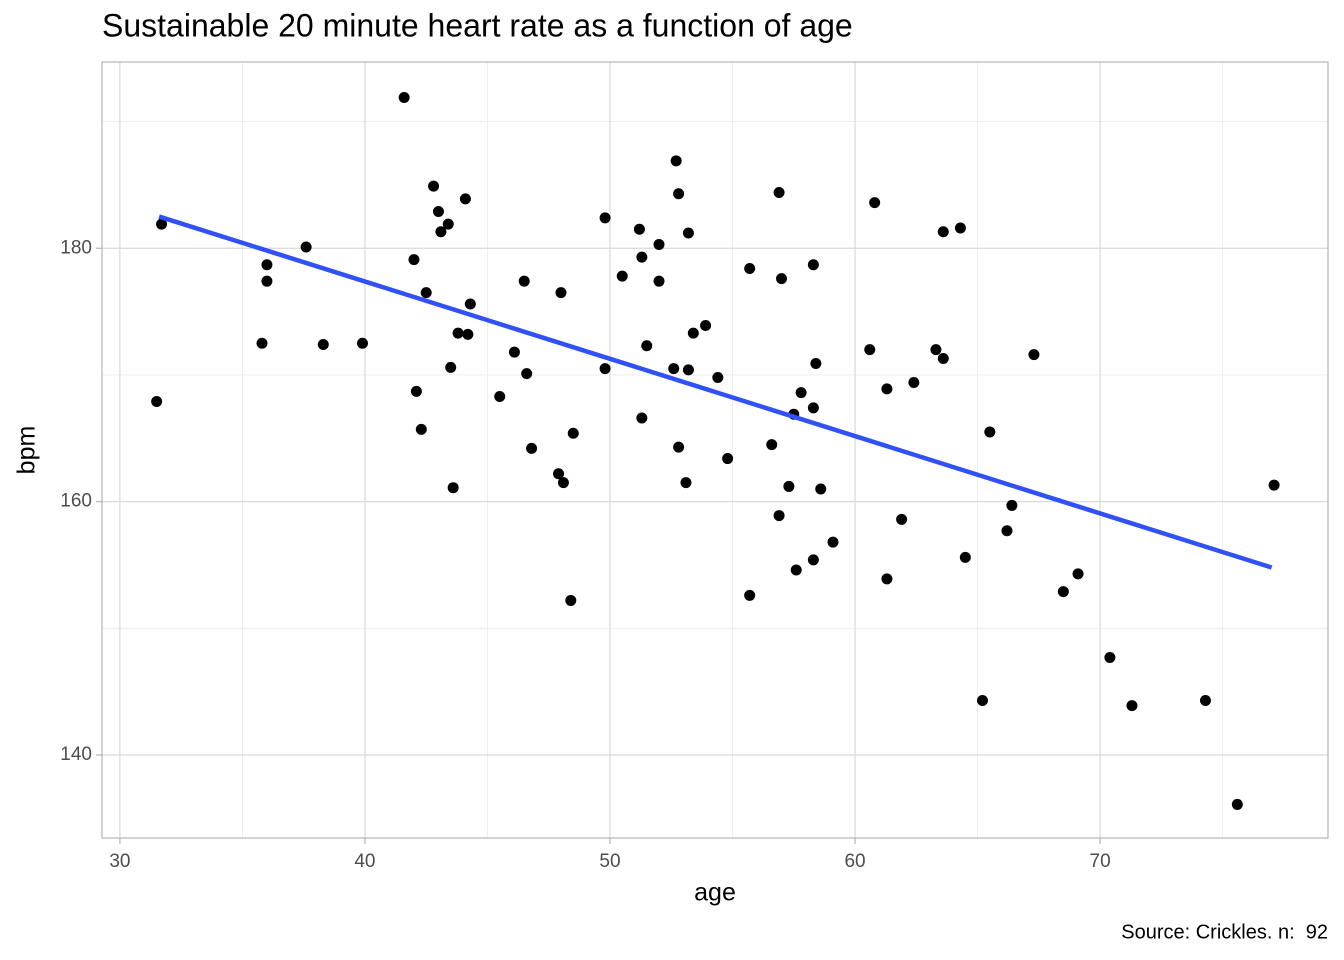  Describe the element at coordinates (715, 893) in the screenshot. I see `x-axis-title: age` at that location.